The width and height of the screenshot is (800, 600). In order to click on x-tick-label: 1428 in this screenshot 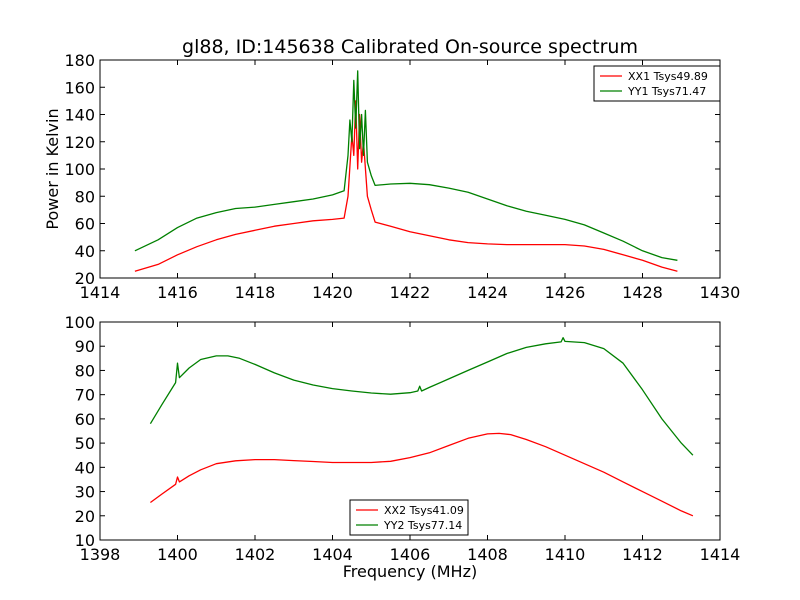, I will do `click(642, 292)`.